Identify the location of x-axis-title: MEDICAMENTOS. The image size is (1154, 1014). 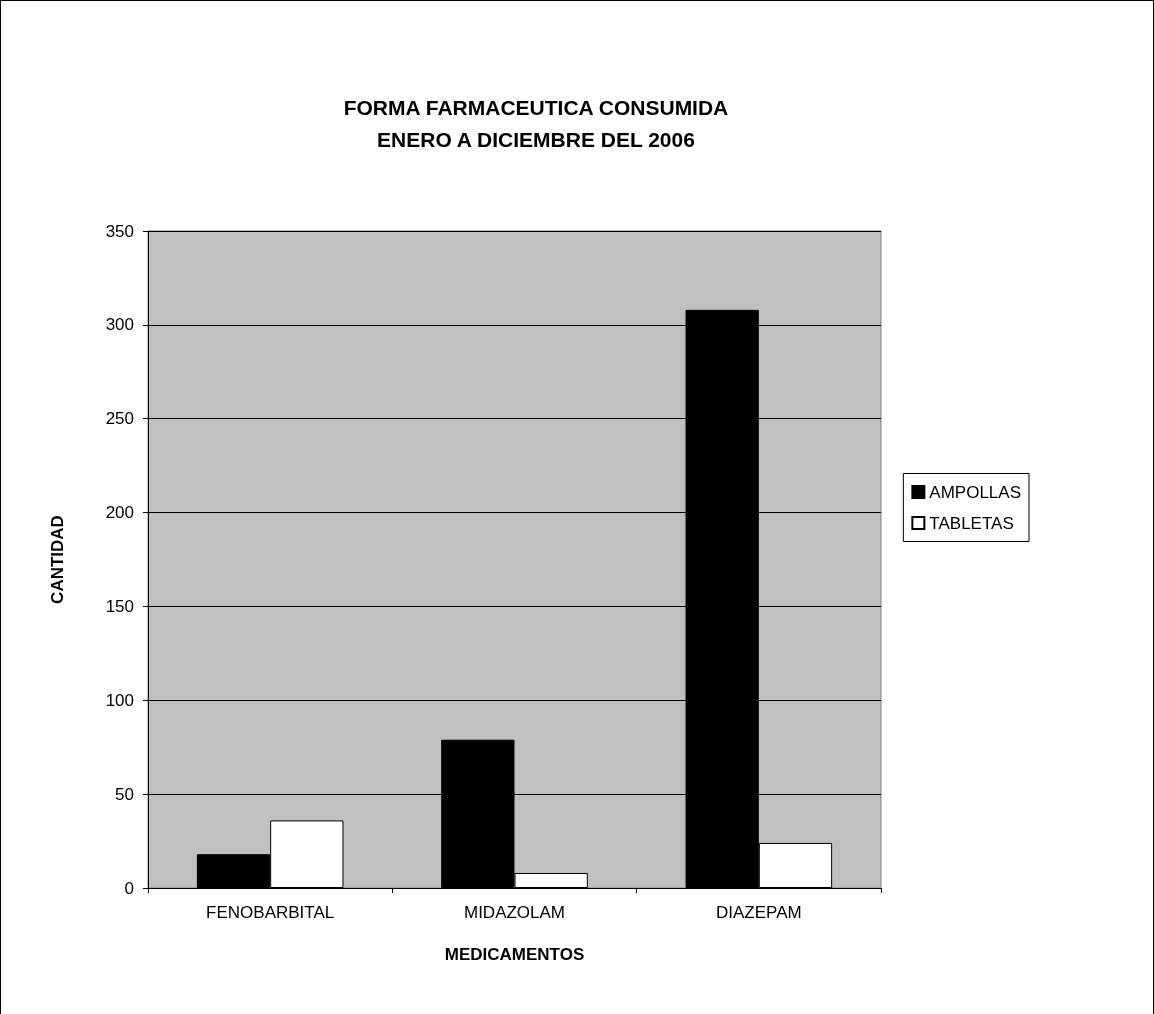
(514, 954).